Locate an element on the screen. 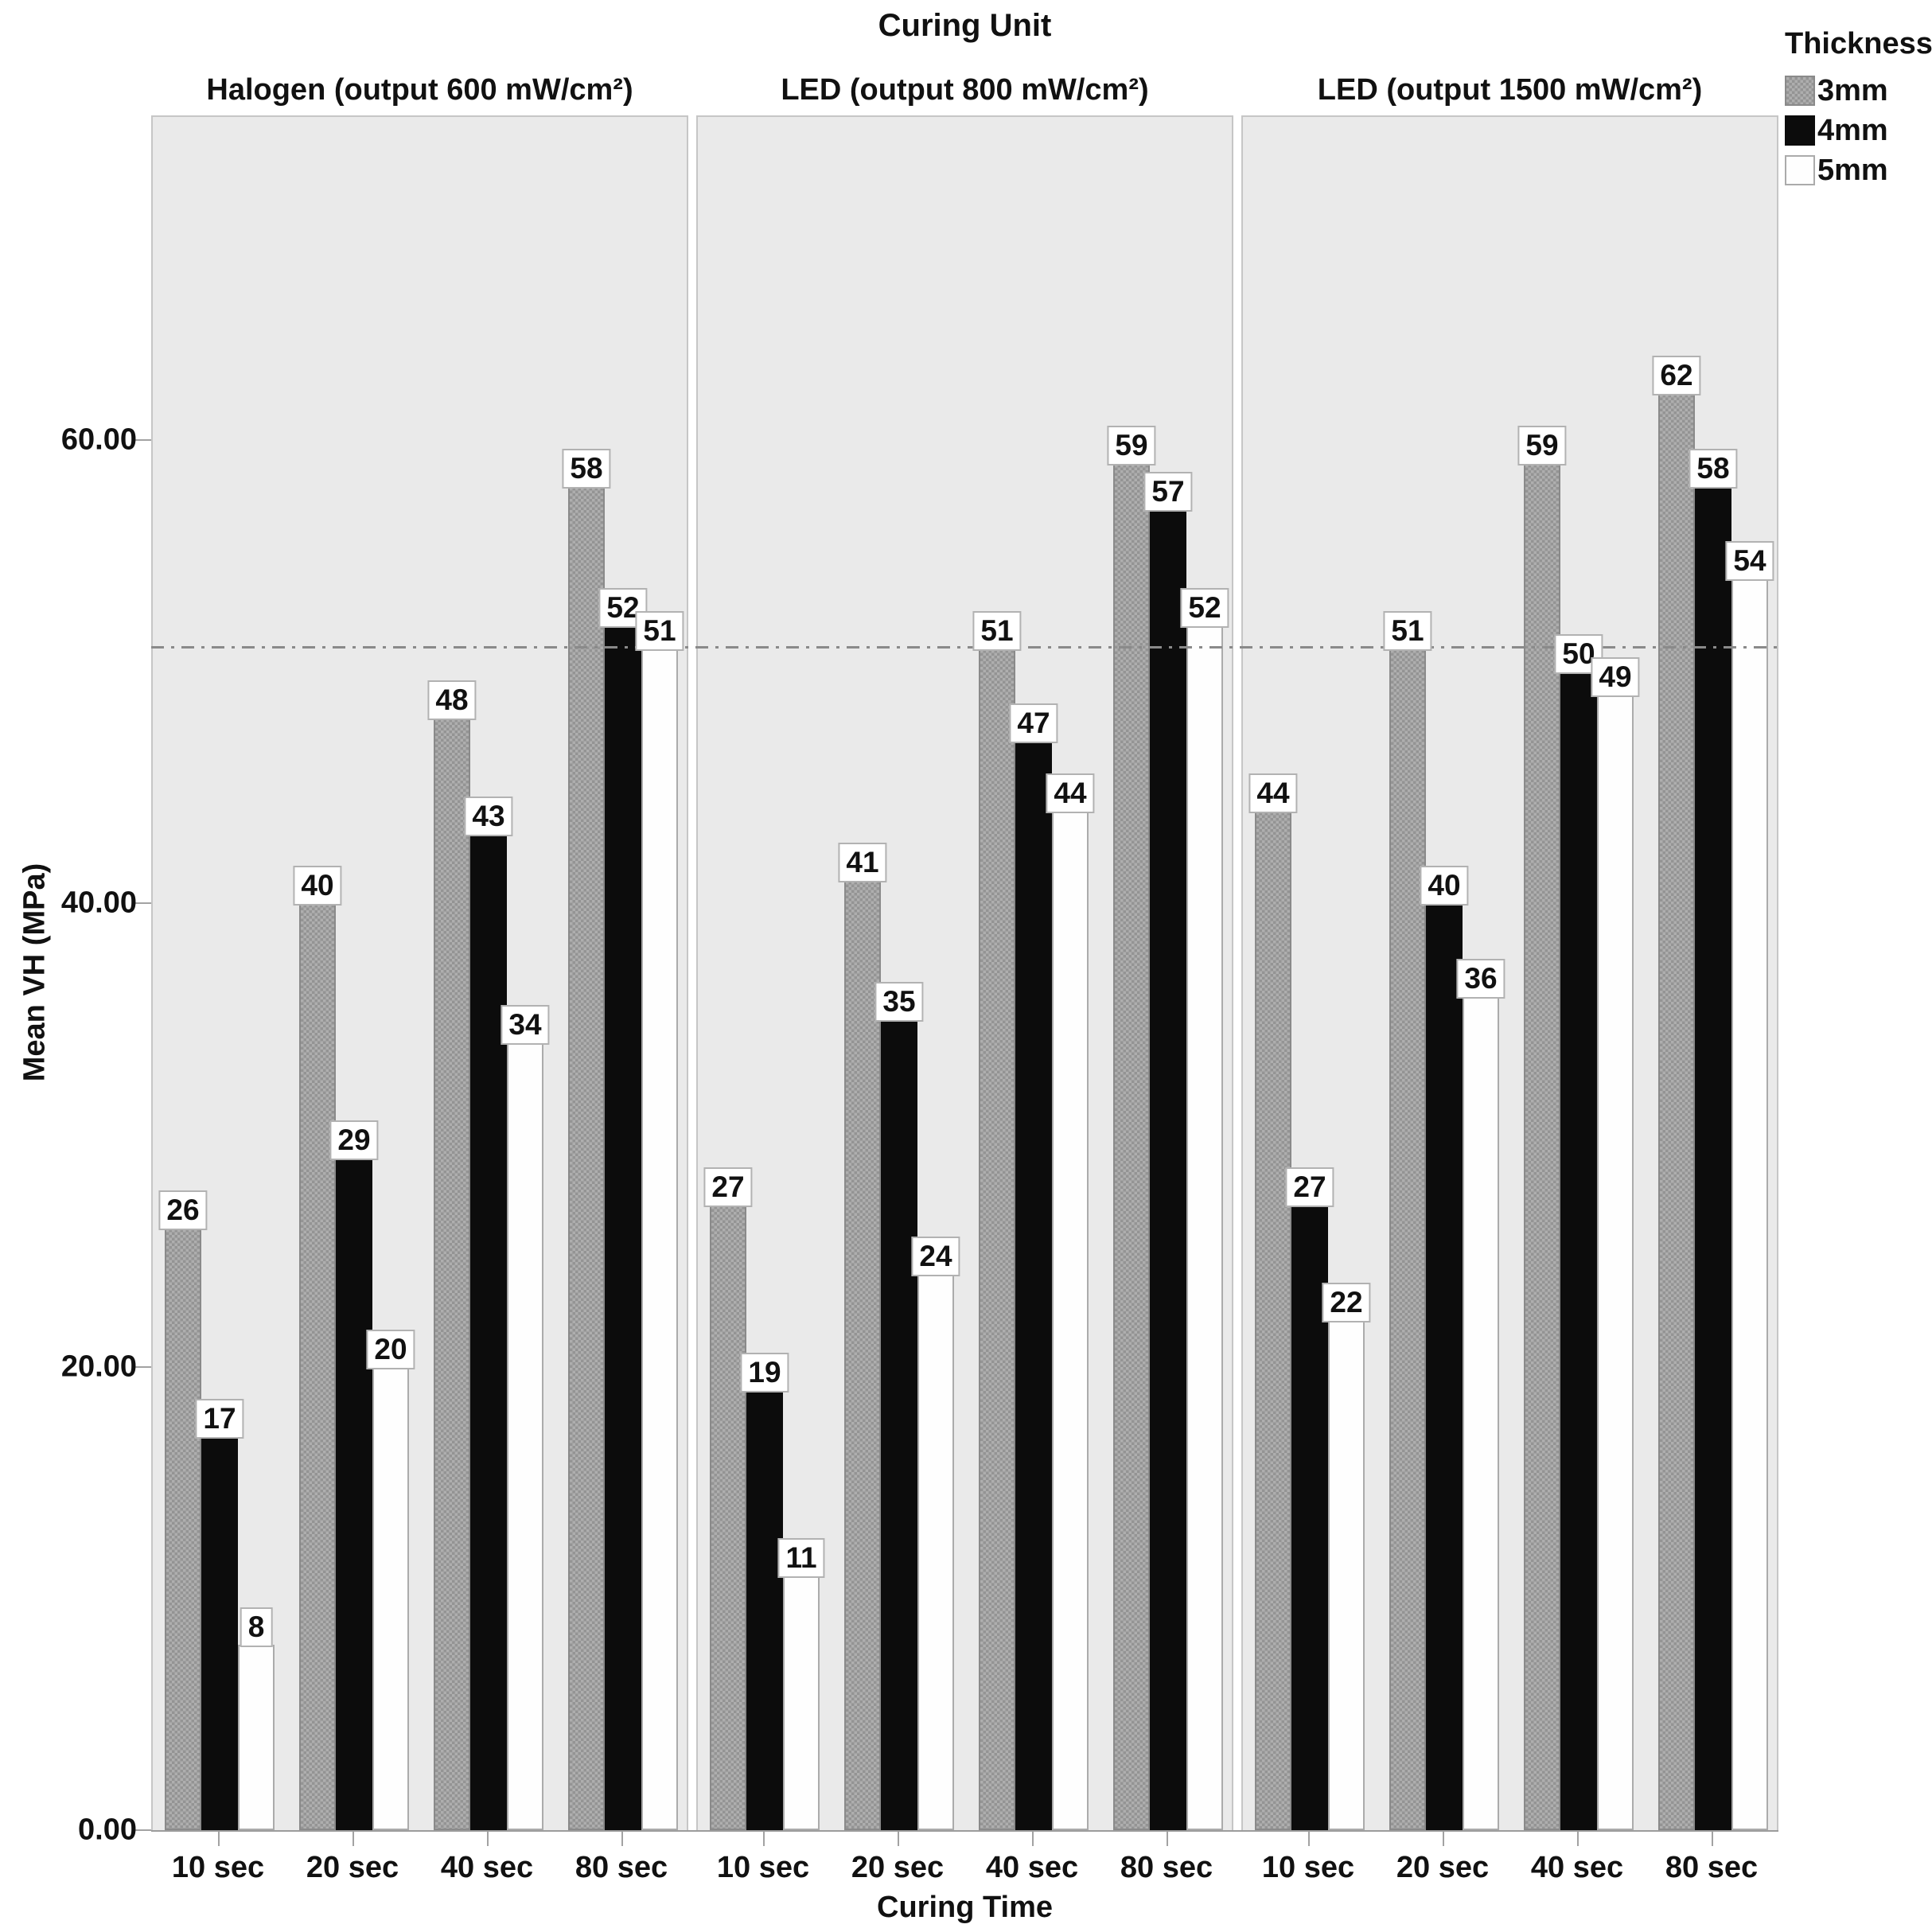 Image resolution: width=1932 pixels, height=1932 pixels. bar-value-label: 41 is located at coordinates (862, 862).